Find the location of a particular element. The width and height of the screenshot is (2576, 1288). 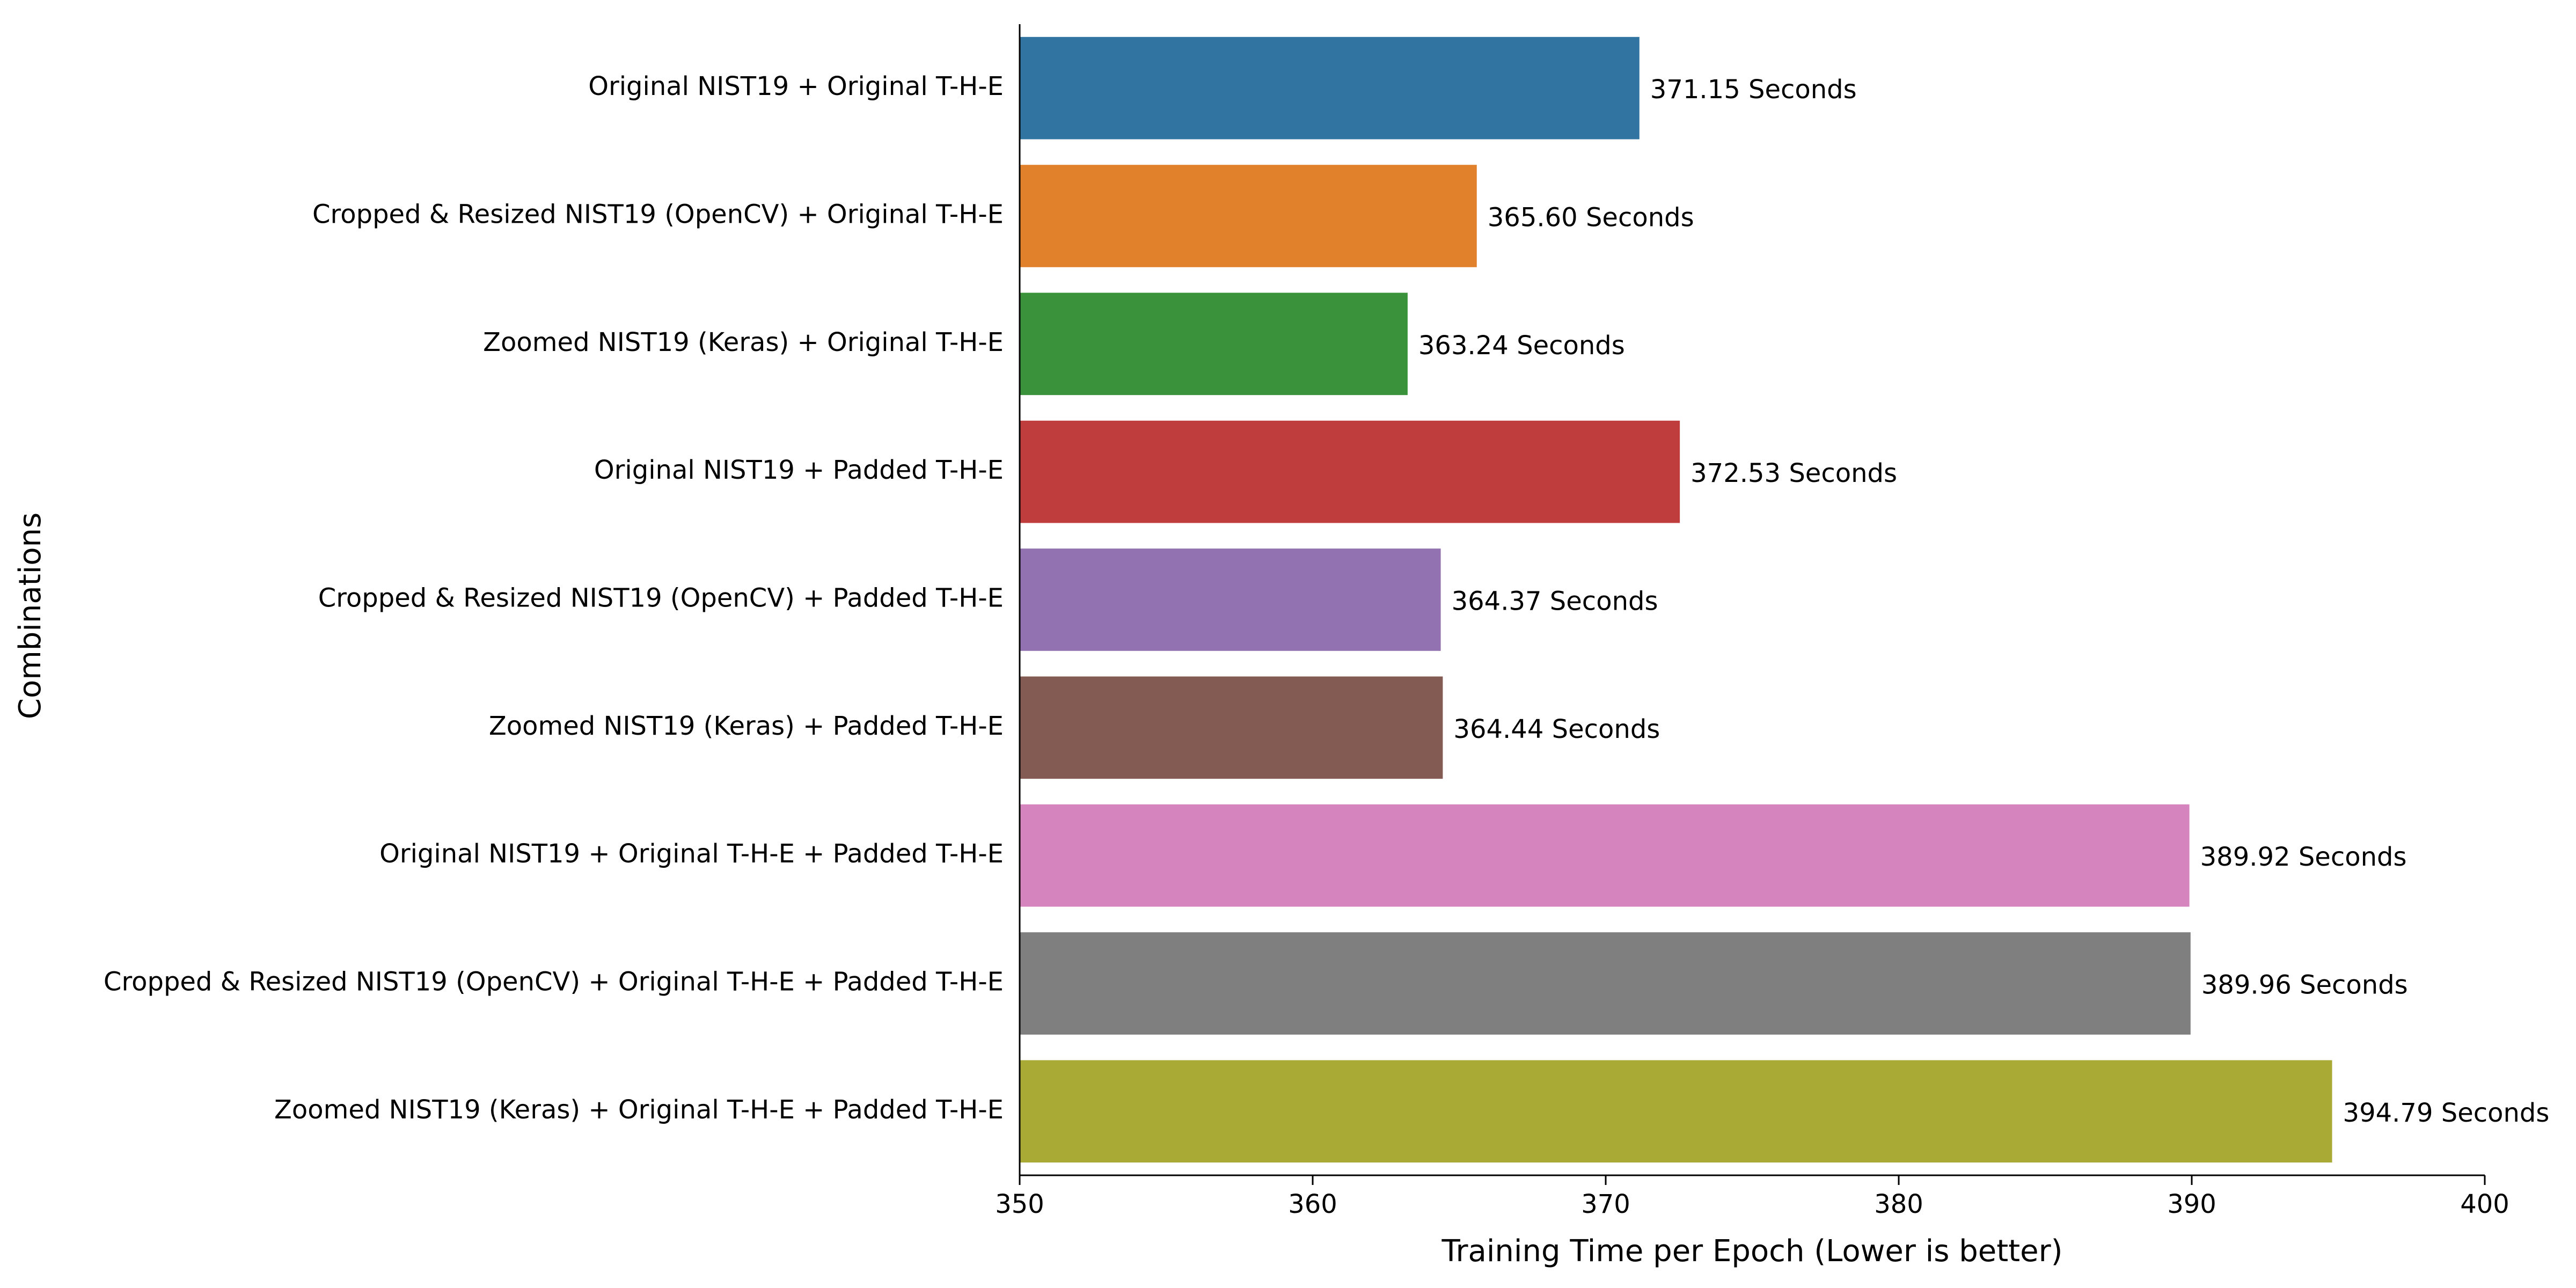

data-label: 389.96 Seconds is located at coordinates (2304, 985).